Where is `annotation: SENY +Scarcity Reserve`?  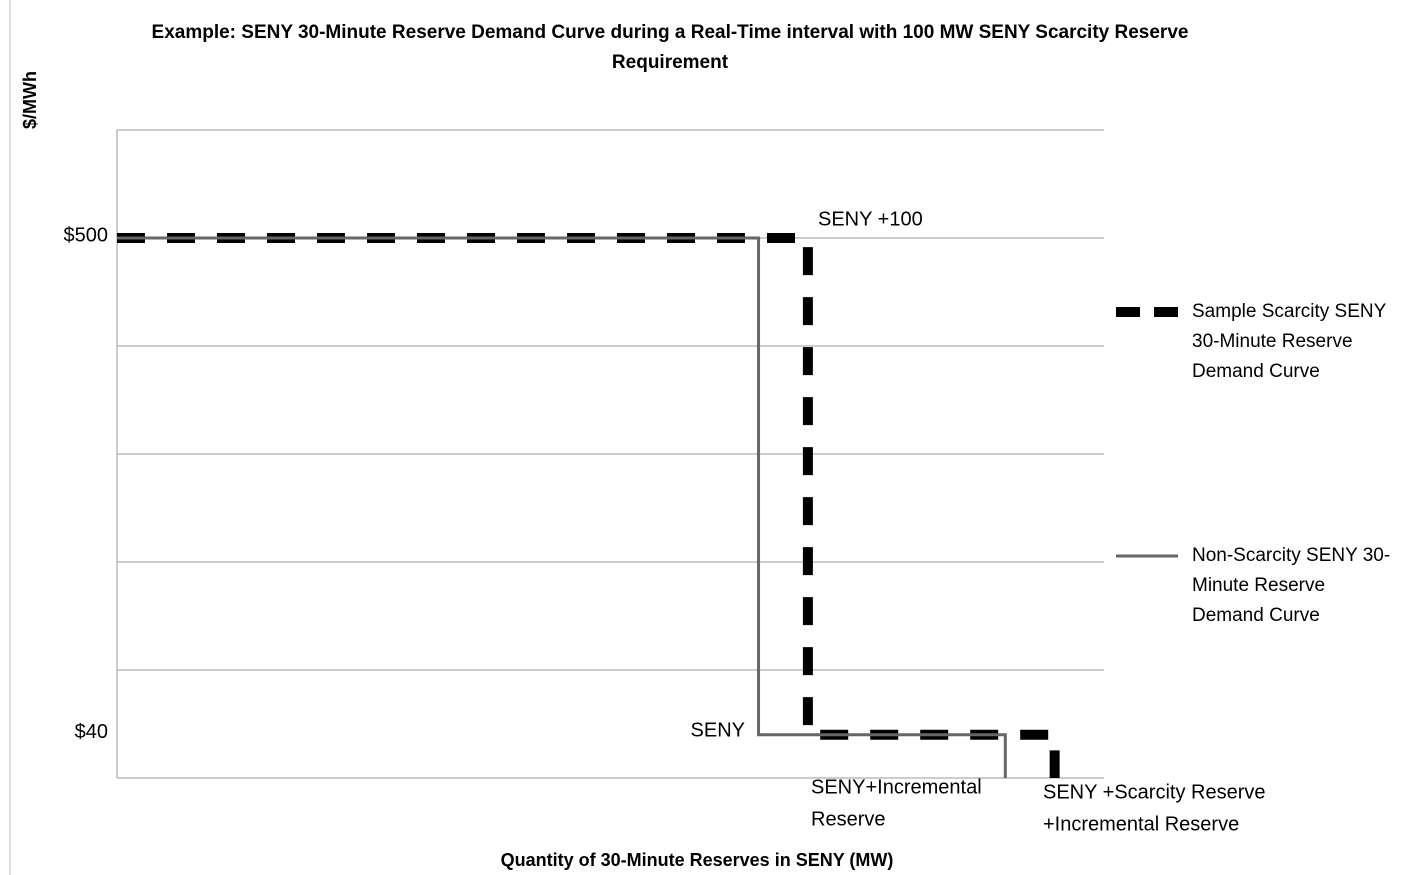 annotation: SENY +Scarcity Reserve is located at coordinates (1154, 792).